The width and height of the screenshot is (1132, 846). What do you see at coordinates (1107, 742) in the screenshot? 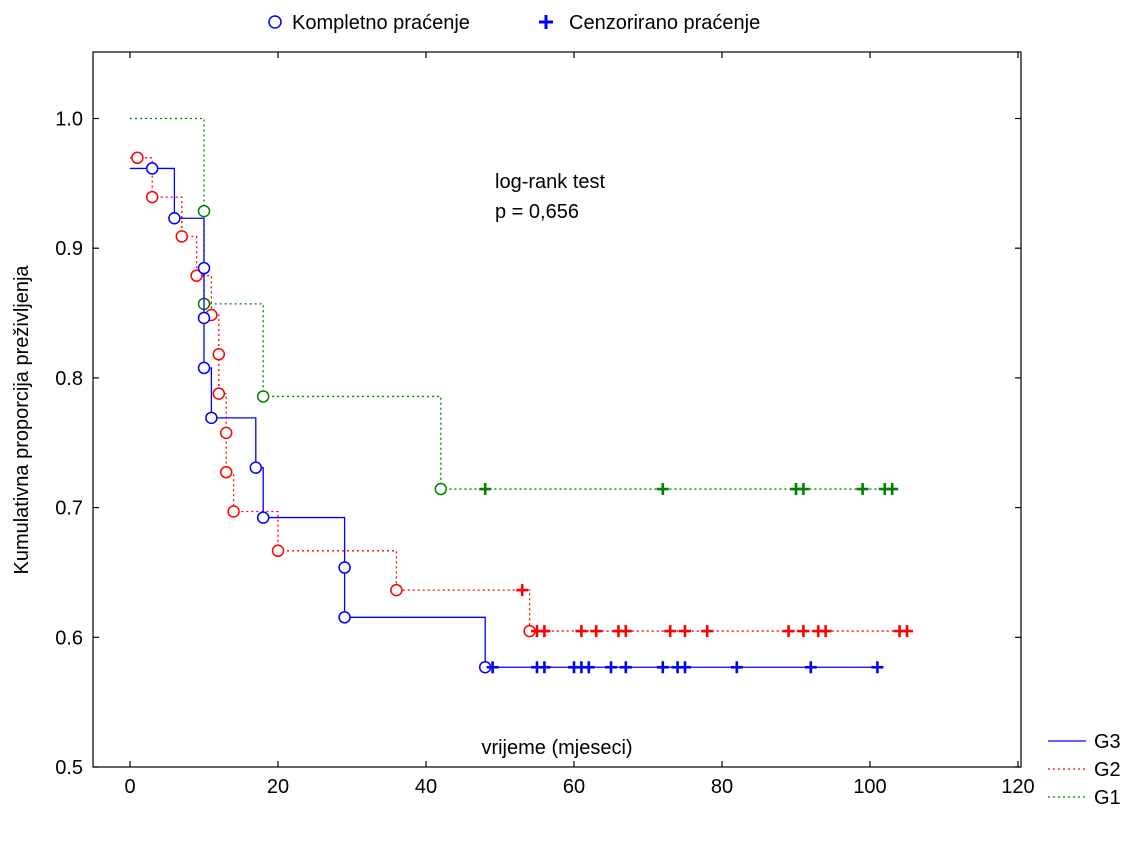
I see `legend-label-g3: G3` at bounding box center [1107, 742].